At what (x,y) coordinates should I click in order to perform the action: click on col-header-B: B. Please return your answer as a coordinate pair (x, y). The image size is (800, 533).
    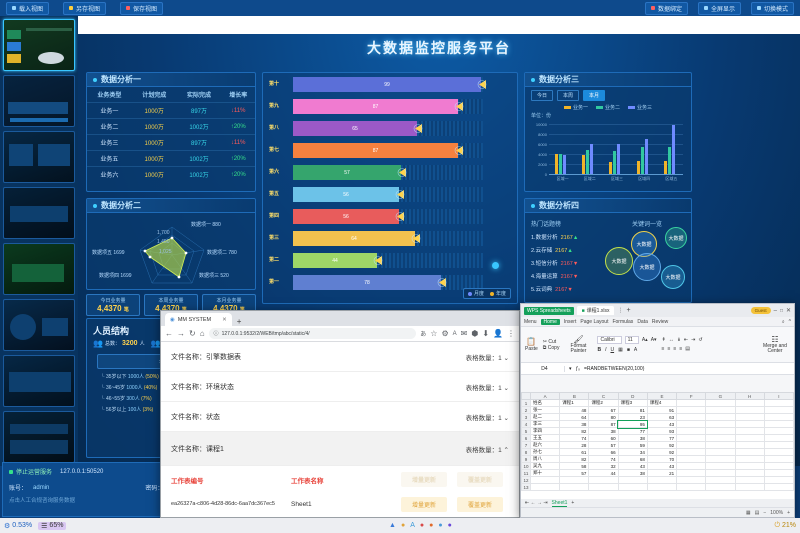
    Looking at the image, I should click on (574, 396).